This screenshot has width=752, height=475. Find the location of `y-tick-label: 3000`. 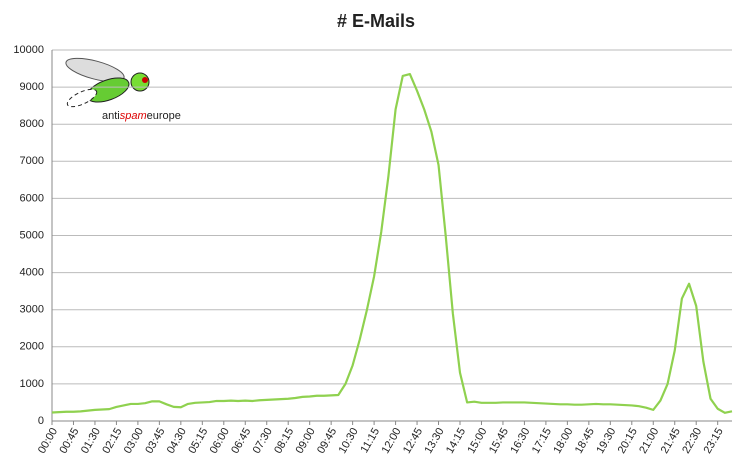

y-tick-label: 3000 is located at coordinates (32, 310).